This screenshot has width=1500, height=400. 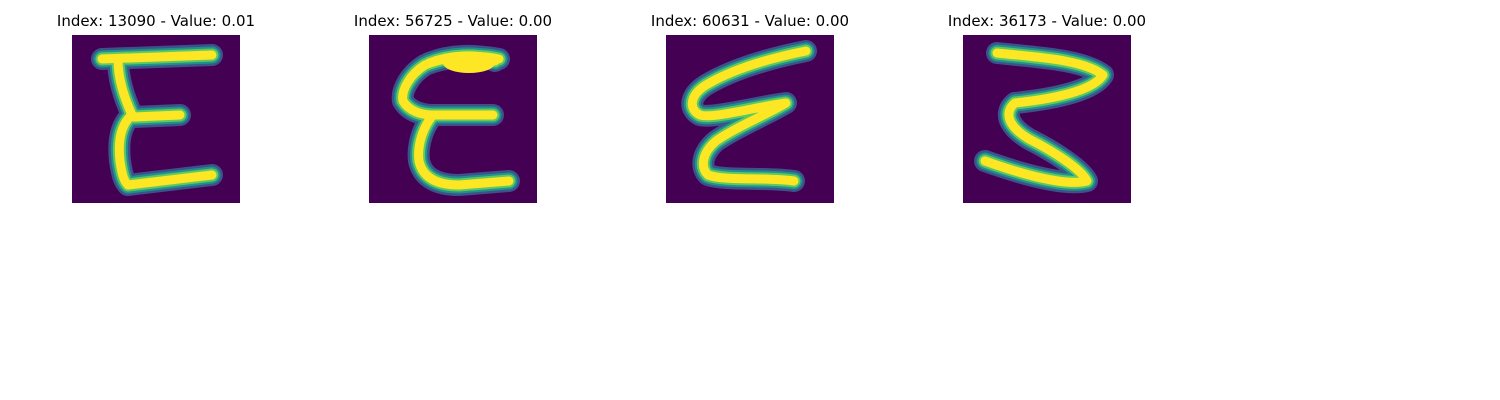 I want to click on image-panel: Index: 60631 - Value: 0.00, so click(x=750, y=105).